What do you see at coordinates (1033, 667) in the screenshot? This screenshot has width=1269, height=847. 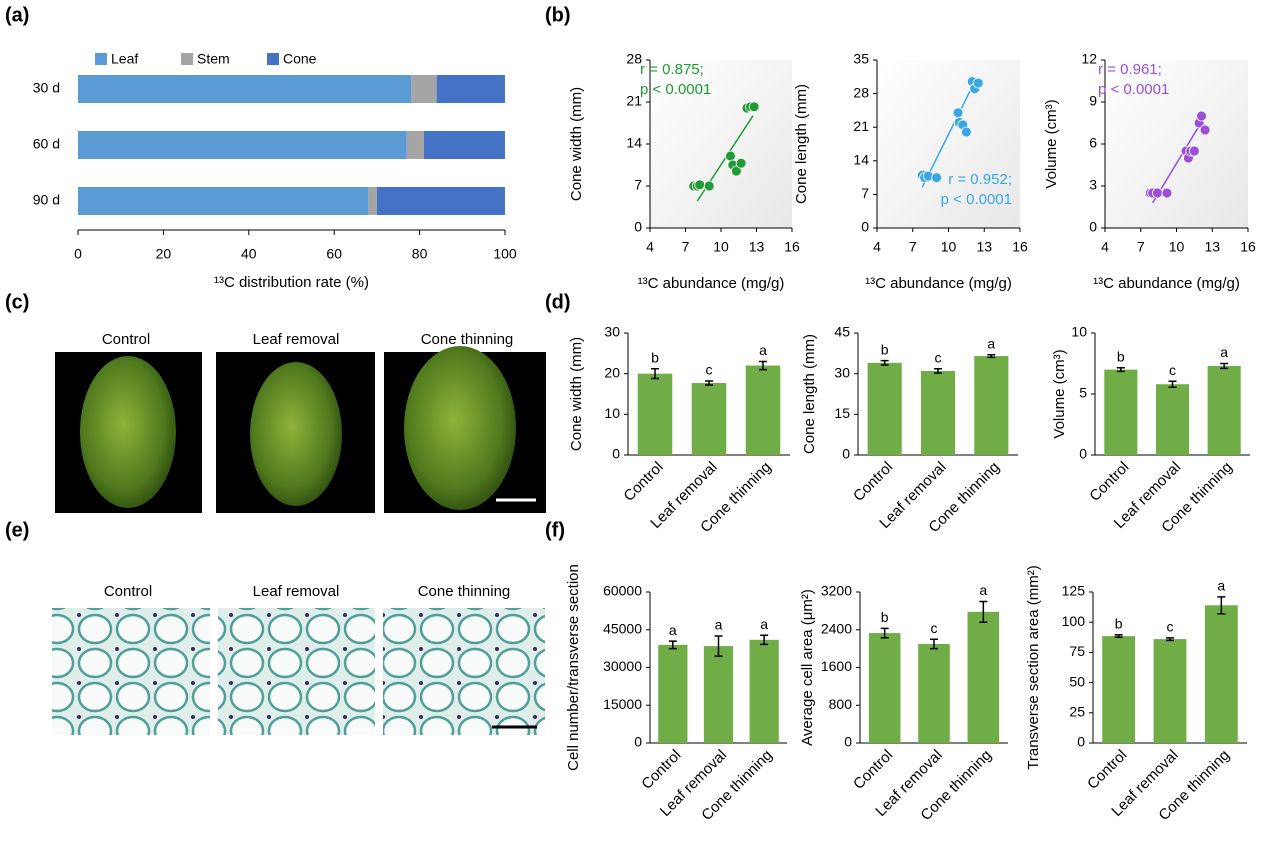 I see `y-axis-title: Transverse section area (mm²)` at bounding box center [1033, 667].